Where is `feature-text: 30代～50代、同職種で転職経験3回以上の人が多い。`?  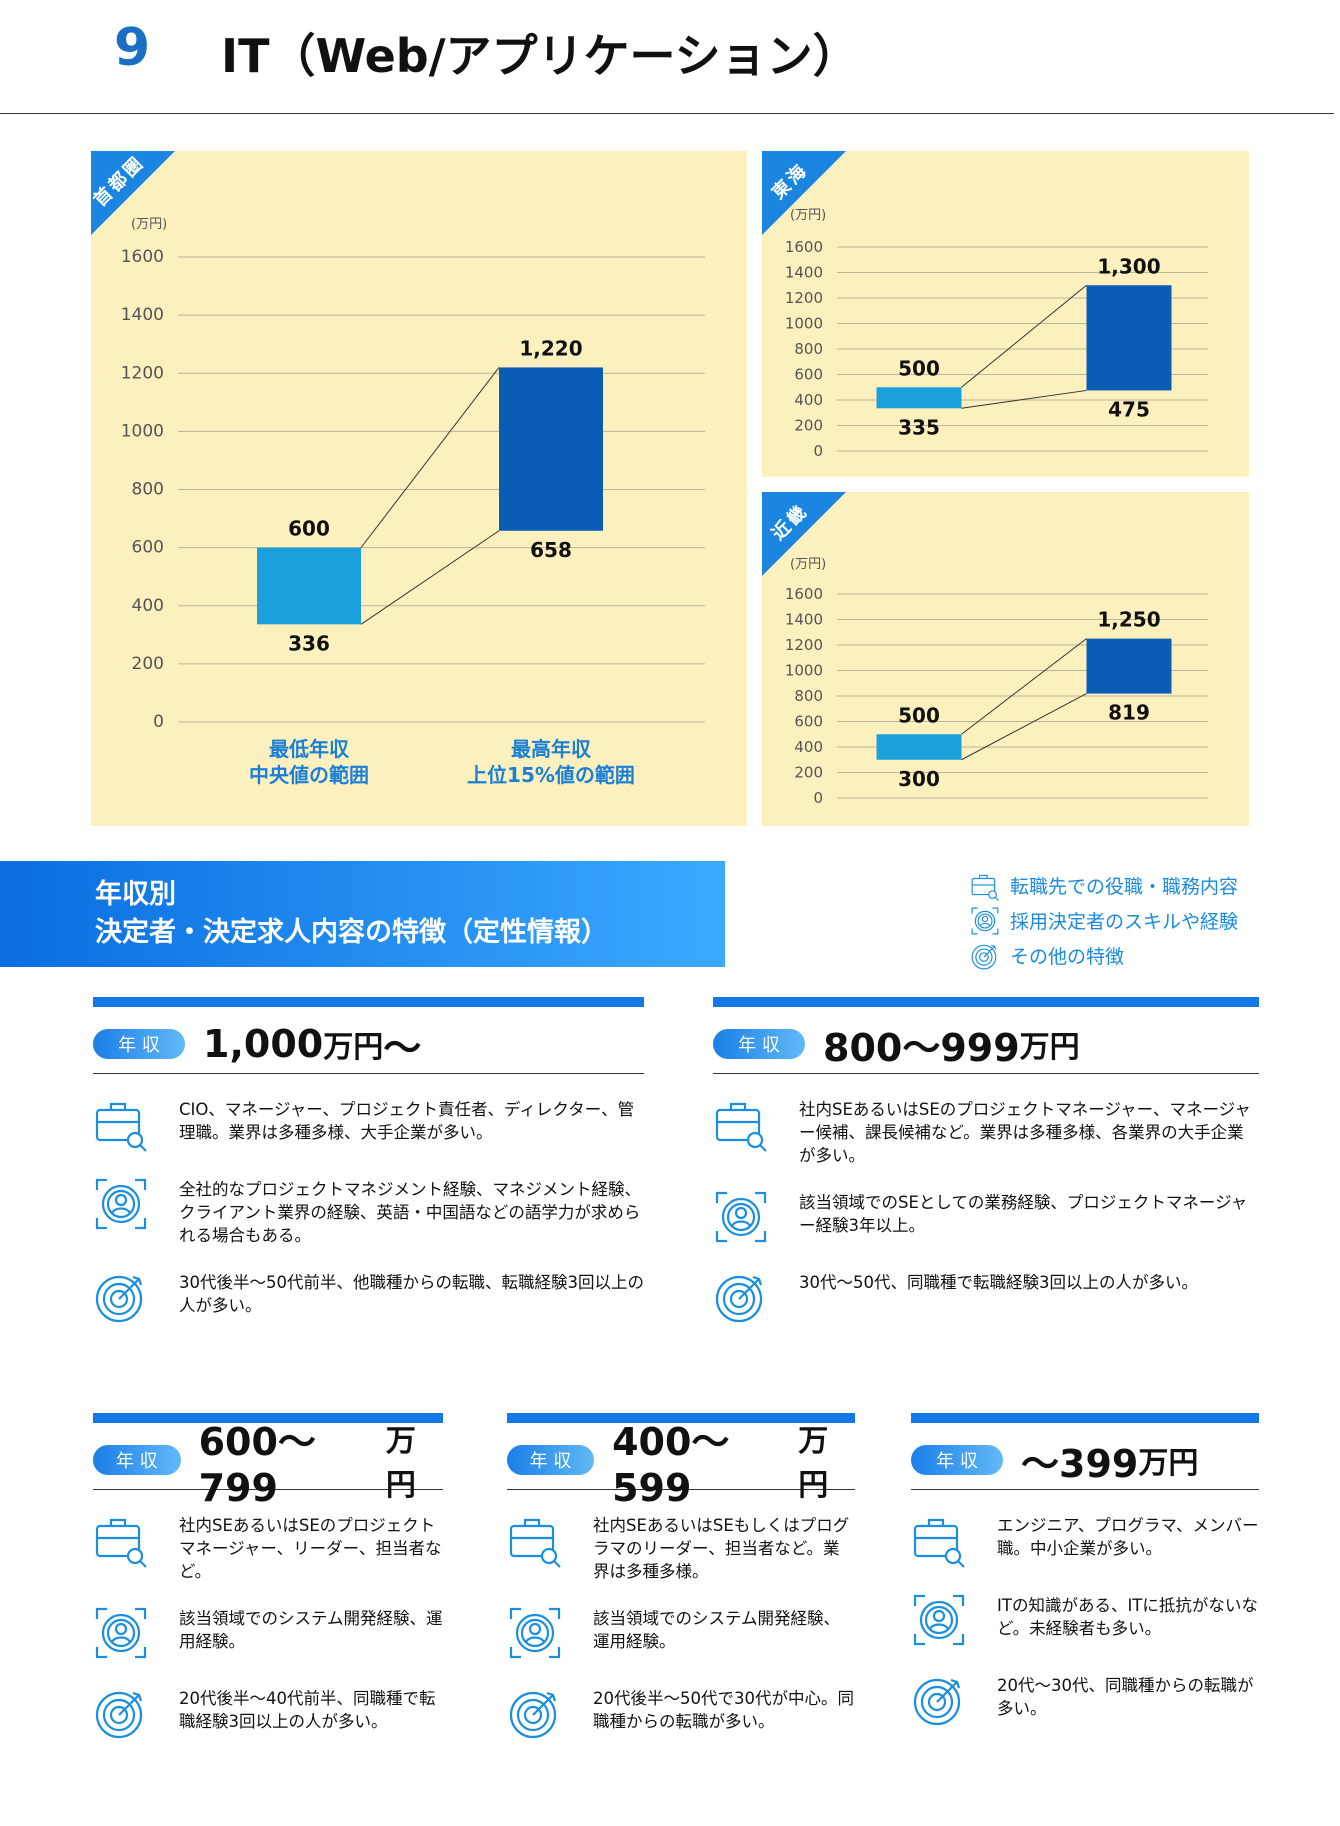
feature-text: 30代～50代、同職種で転職経験3回以上の人が多い。 is located at coordinates (998, 1282).